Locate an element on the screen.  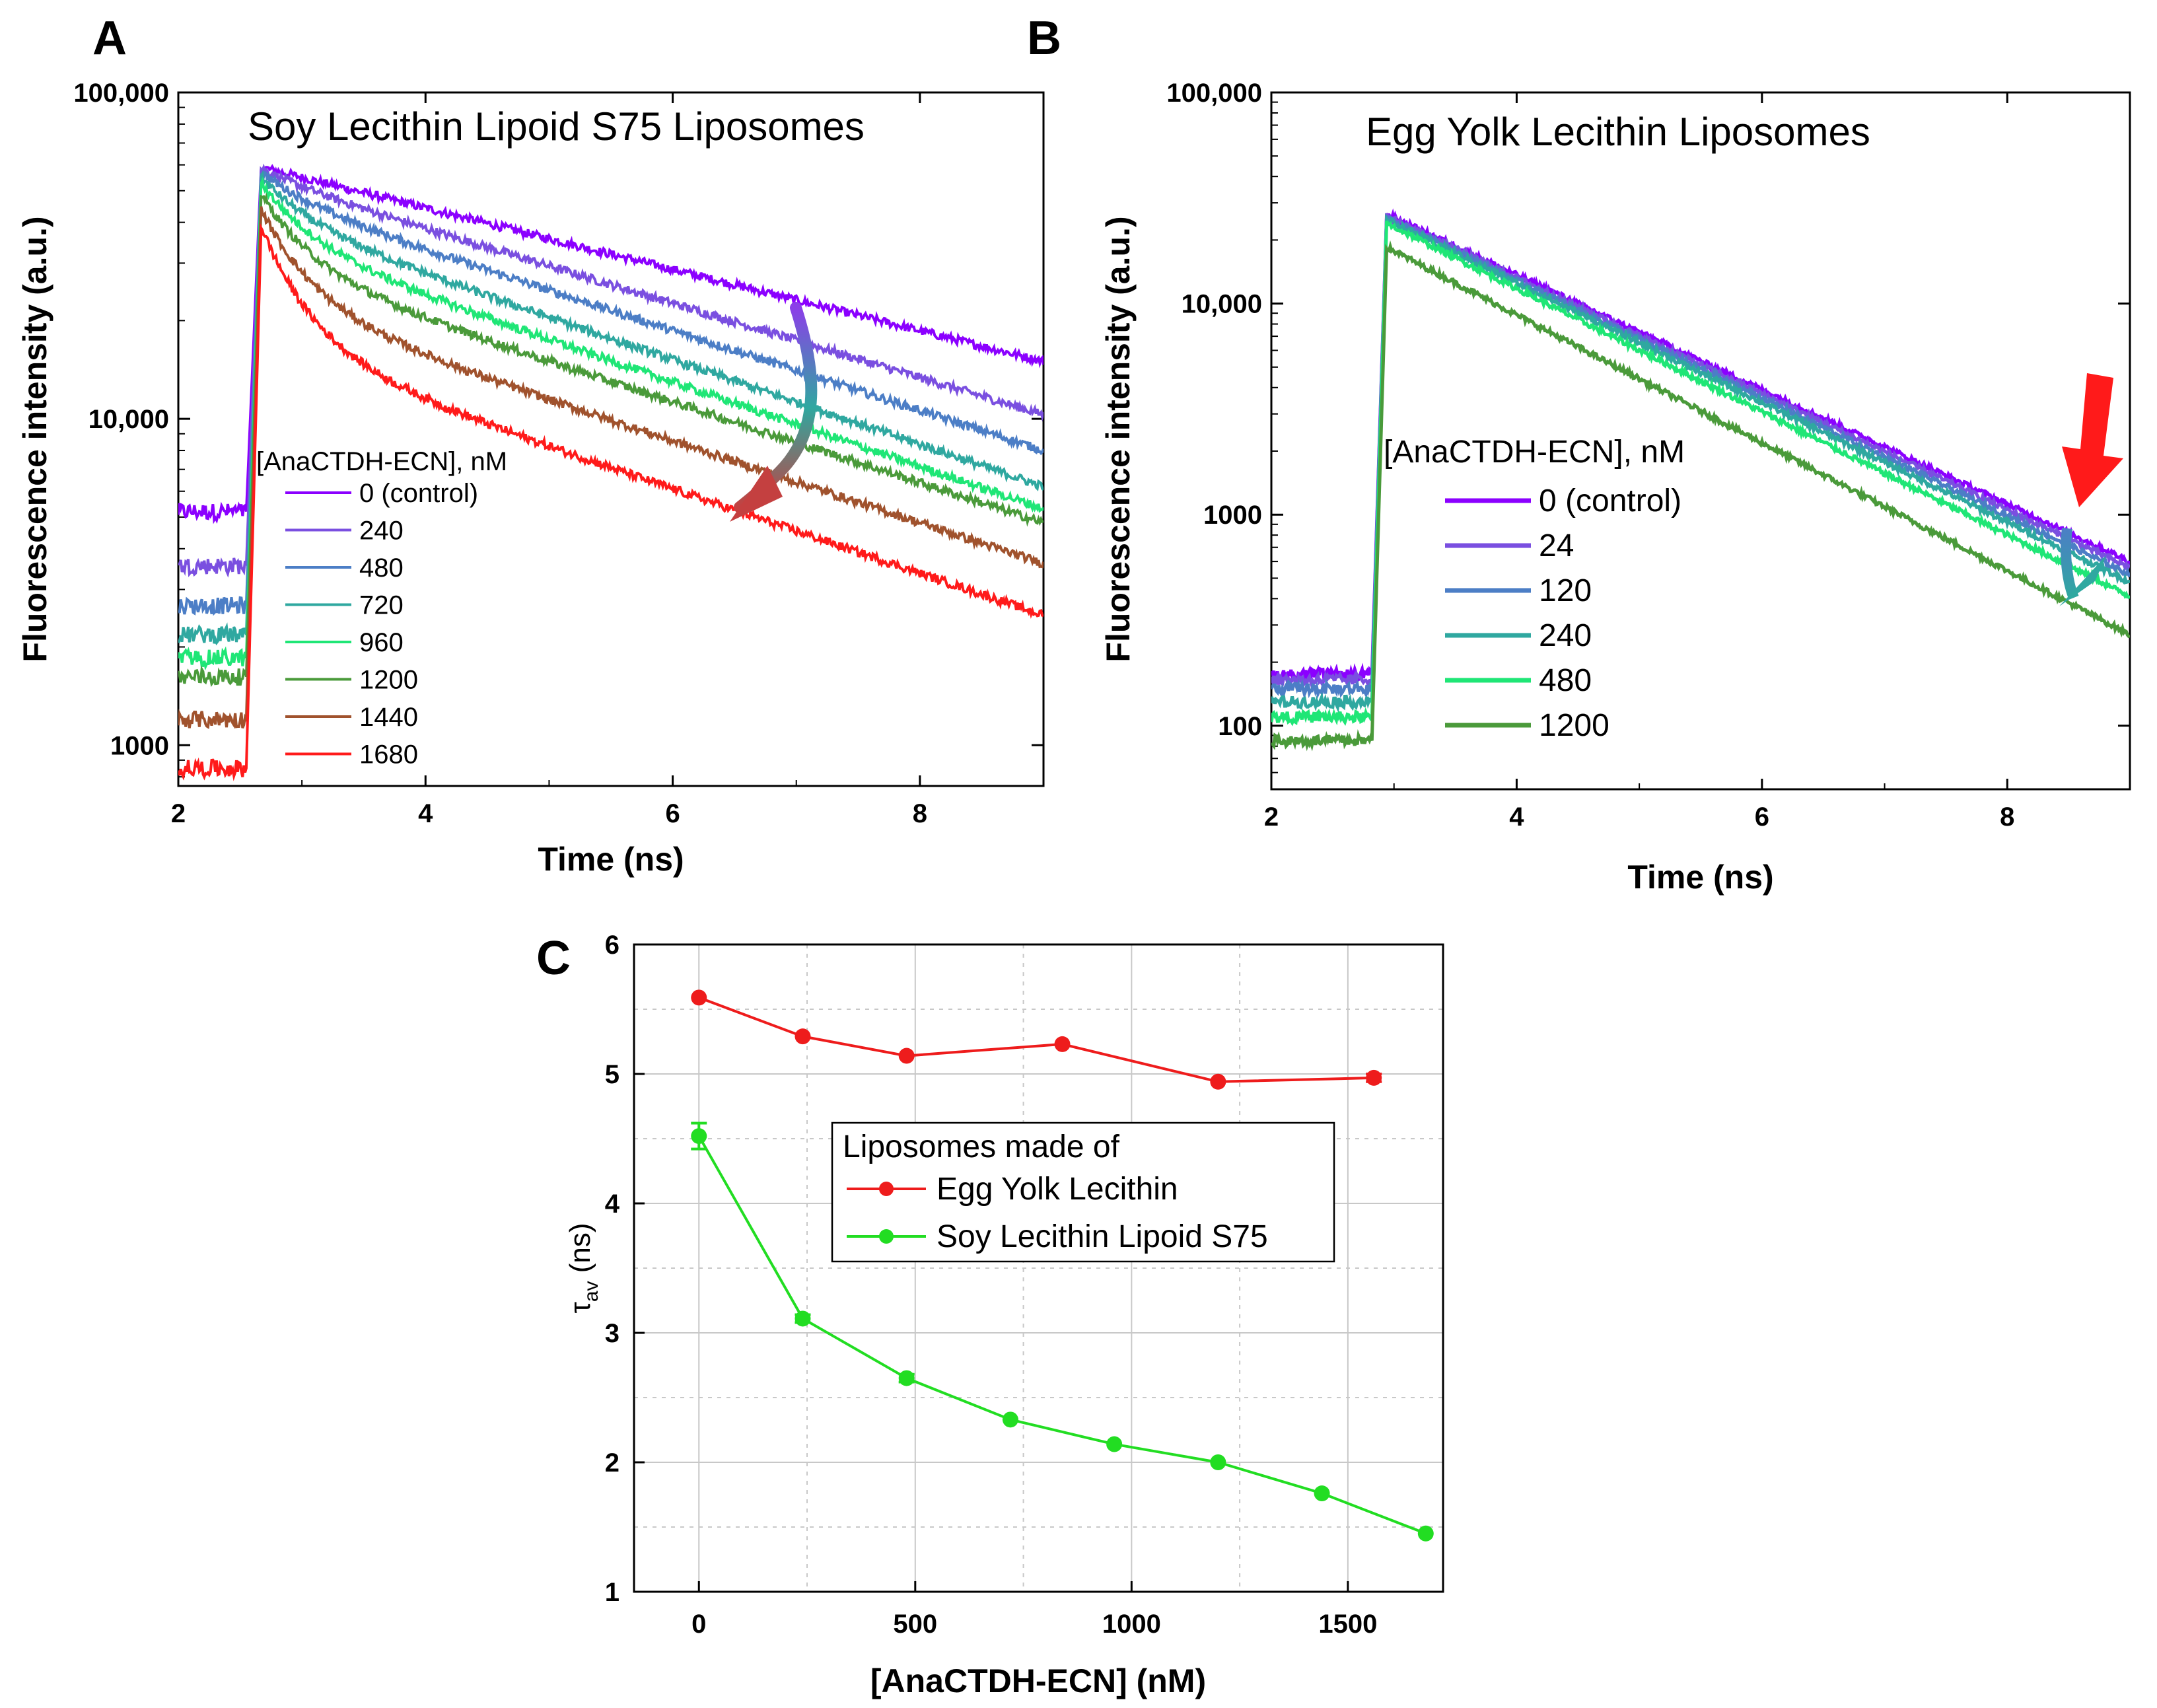
legend-label: 1440 is located at coordinates (388, 717).